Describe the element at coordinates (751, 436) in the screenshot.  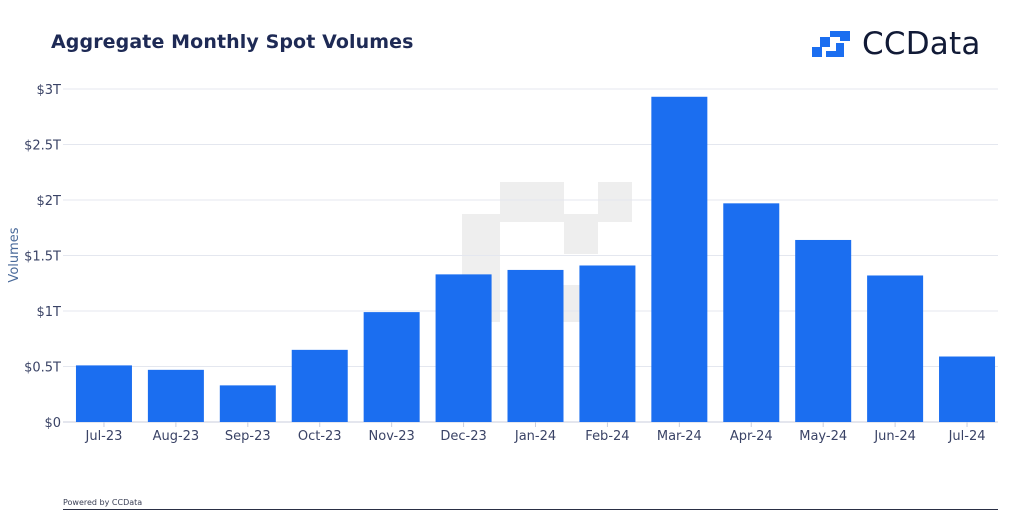
I see `x-tick-label: Apr-24` at that location.